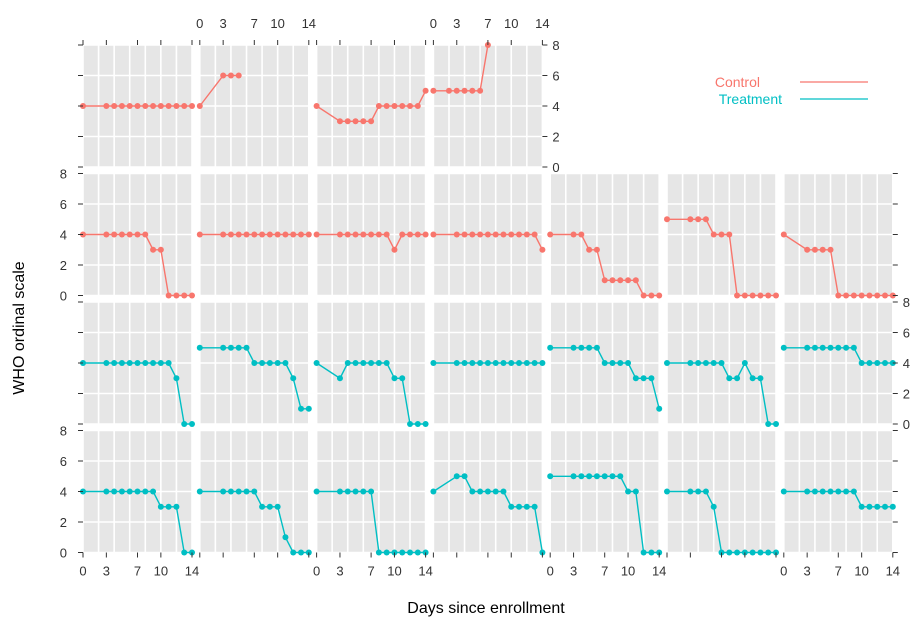 The height and width of the screenshot is (627, 920). I want to click on x-tick-label-bottom: 7, so click(137, 571).